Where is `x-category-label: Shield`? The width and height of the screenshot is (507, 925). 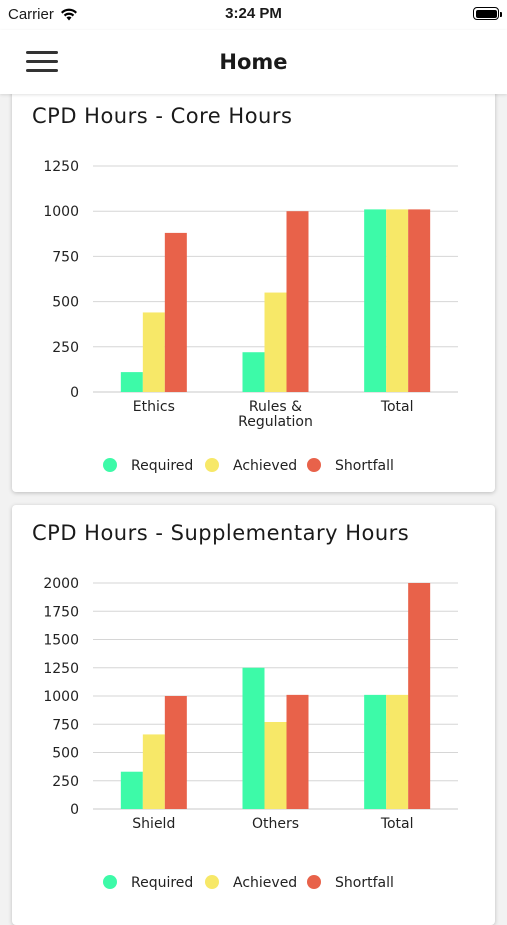
x-category-label: Shield is located at coordinates (153, 824).